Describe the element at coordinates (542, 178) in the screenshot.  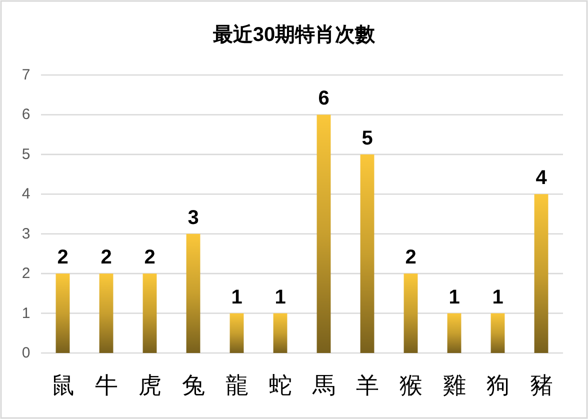
I see `data-label: 4` at that location.